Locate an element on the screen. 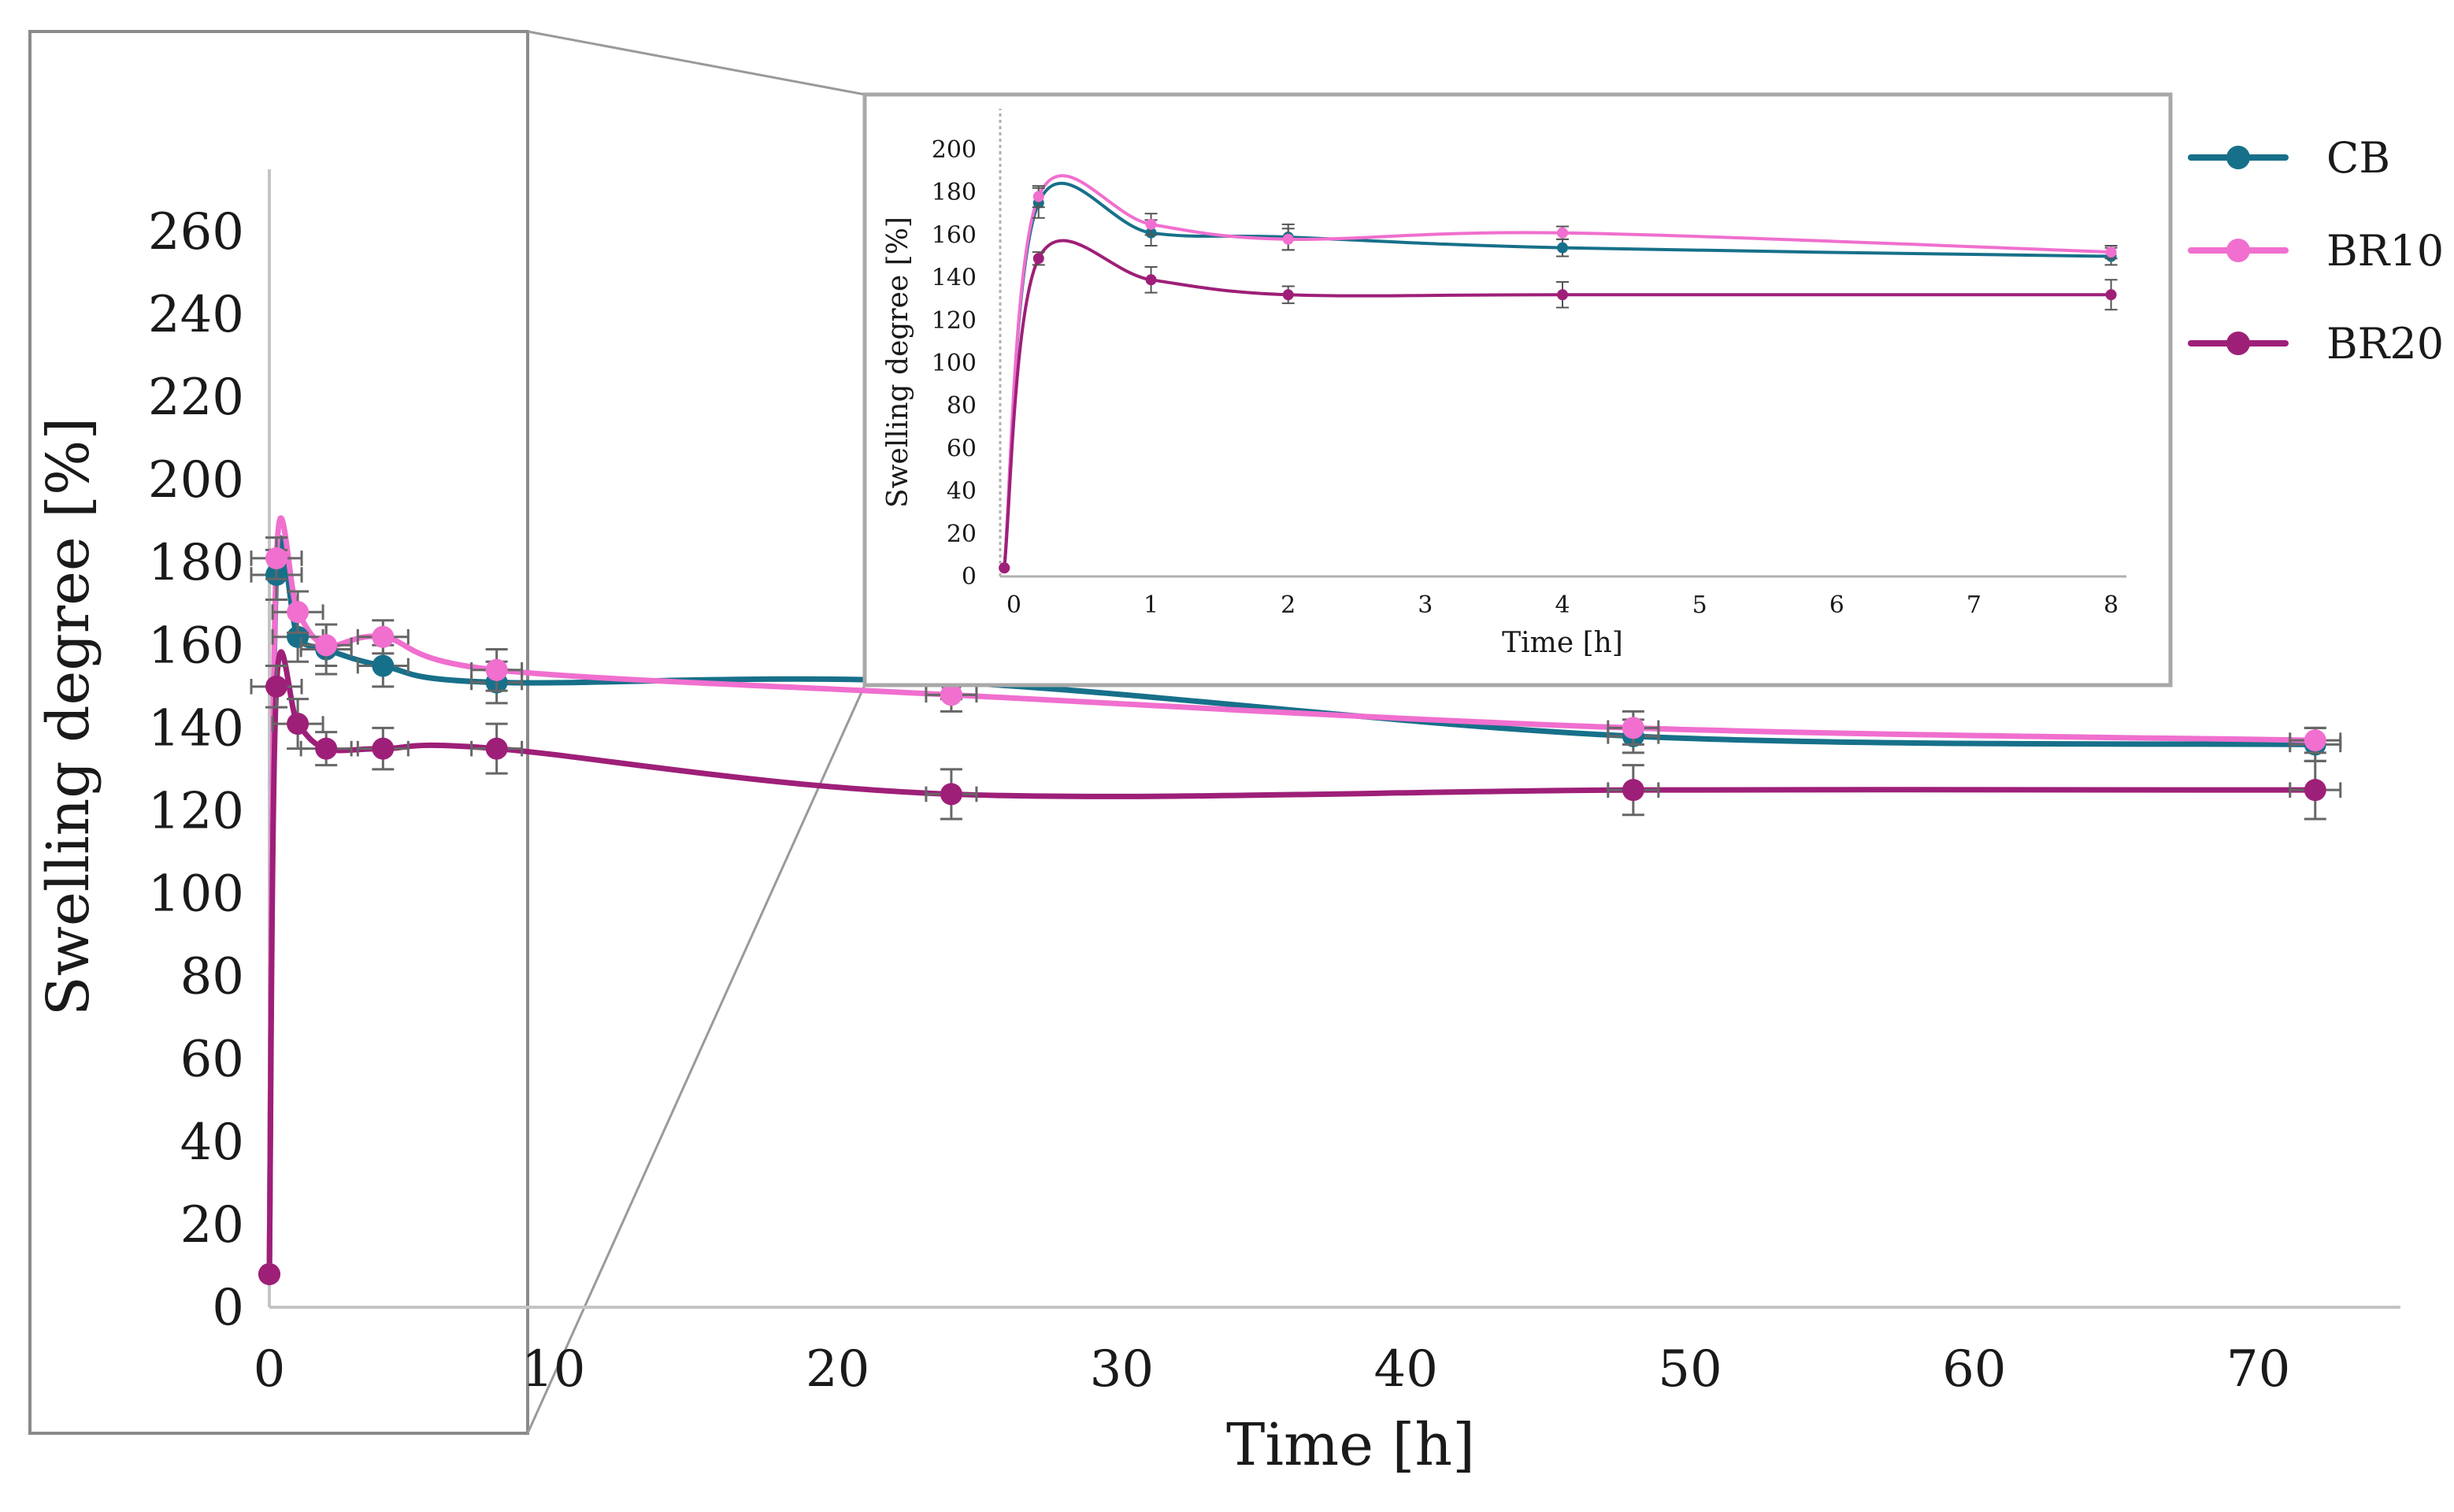  inset-x-tick-label: 1 is located at coordinates (1151, 605).